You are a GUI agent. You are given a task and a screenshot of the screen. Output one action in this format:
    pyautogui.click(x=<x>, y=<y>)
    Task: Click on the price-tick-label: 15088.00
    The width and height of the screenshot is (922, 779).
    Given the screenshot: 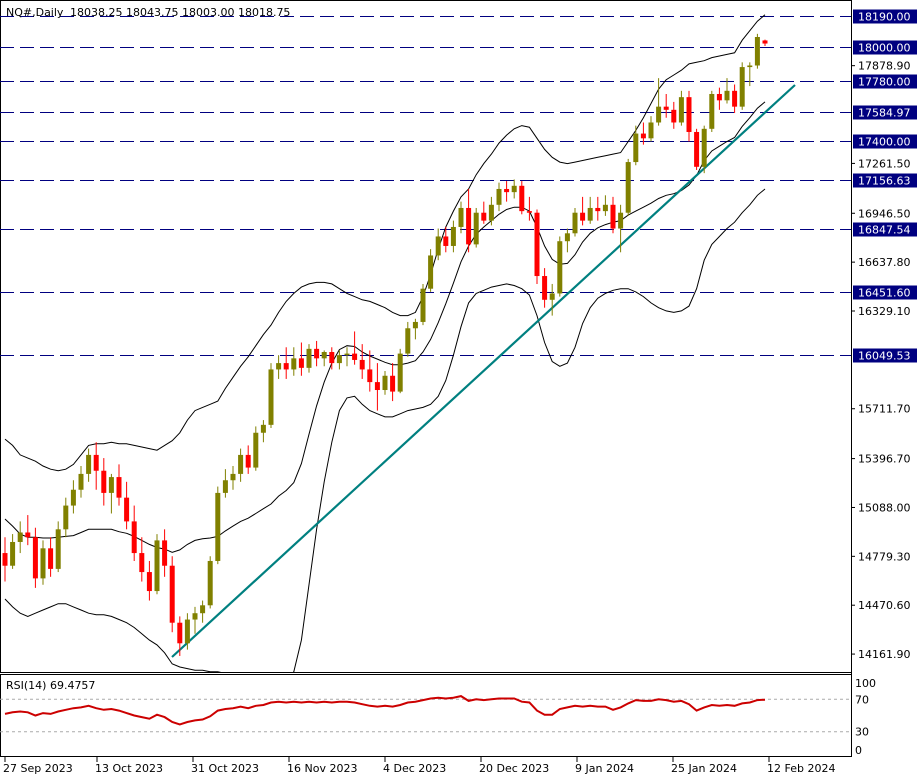 What is the action you would take?
    pyautogui.click(x=884, y=507)
    